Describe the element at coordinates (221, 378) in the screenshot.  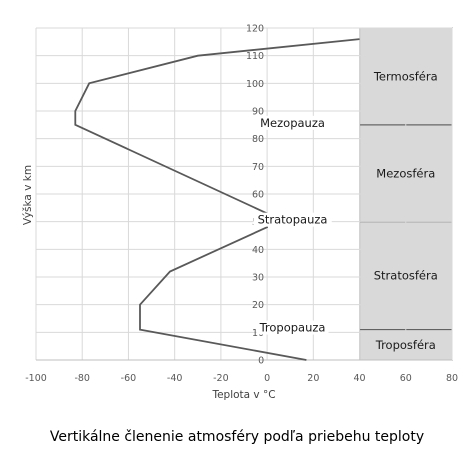
I see `x-tick-label: -20` at that location.